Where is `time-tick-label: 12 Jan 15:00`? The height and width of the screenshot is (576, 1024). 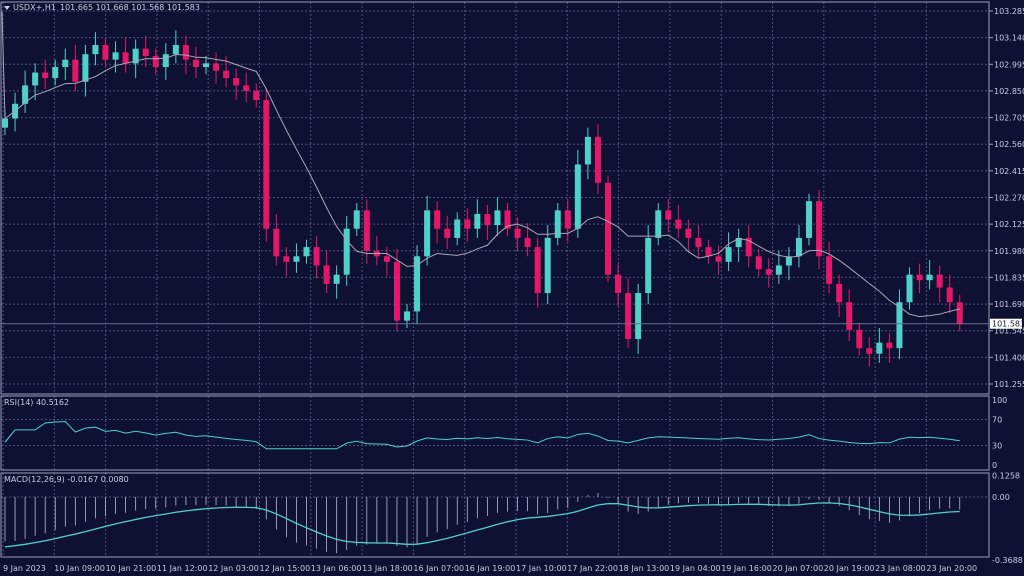
time-tick-label: 12 Jan 15:00 is located at coordinates (285, 568).